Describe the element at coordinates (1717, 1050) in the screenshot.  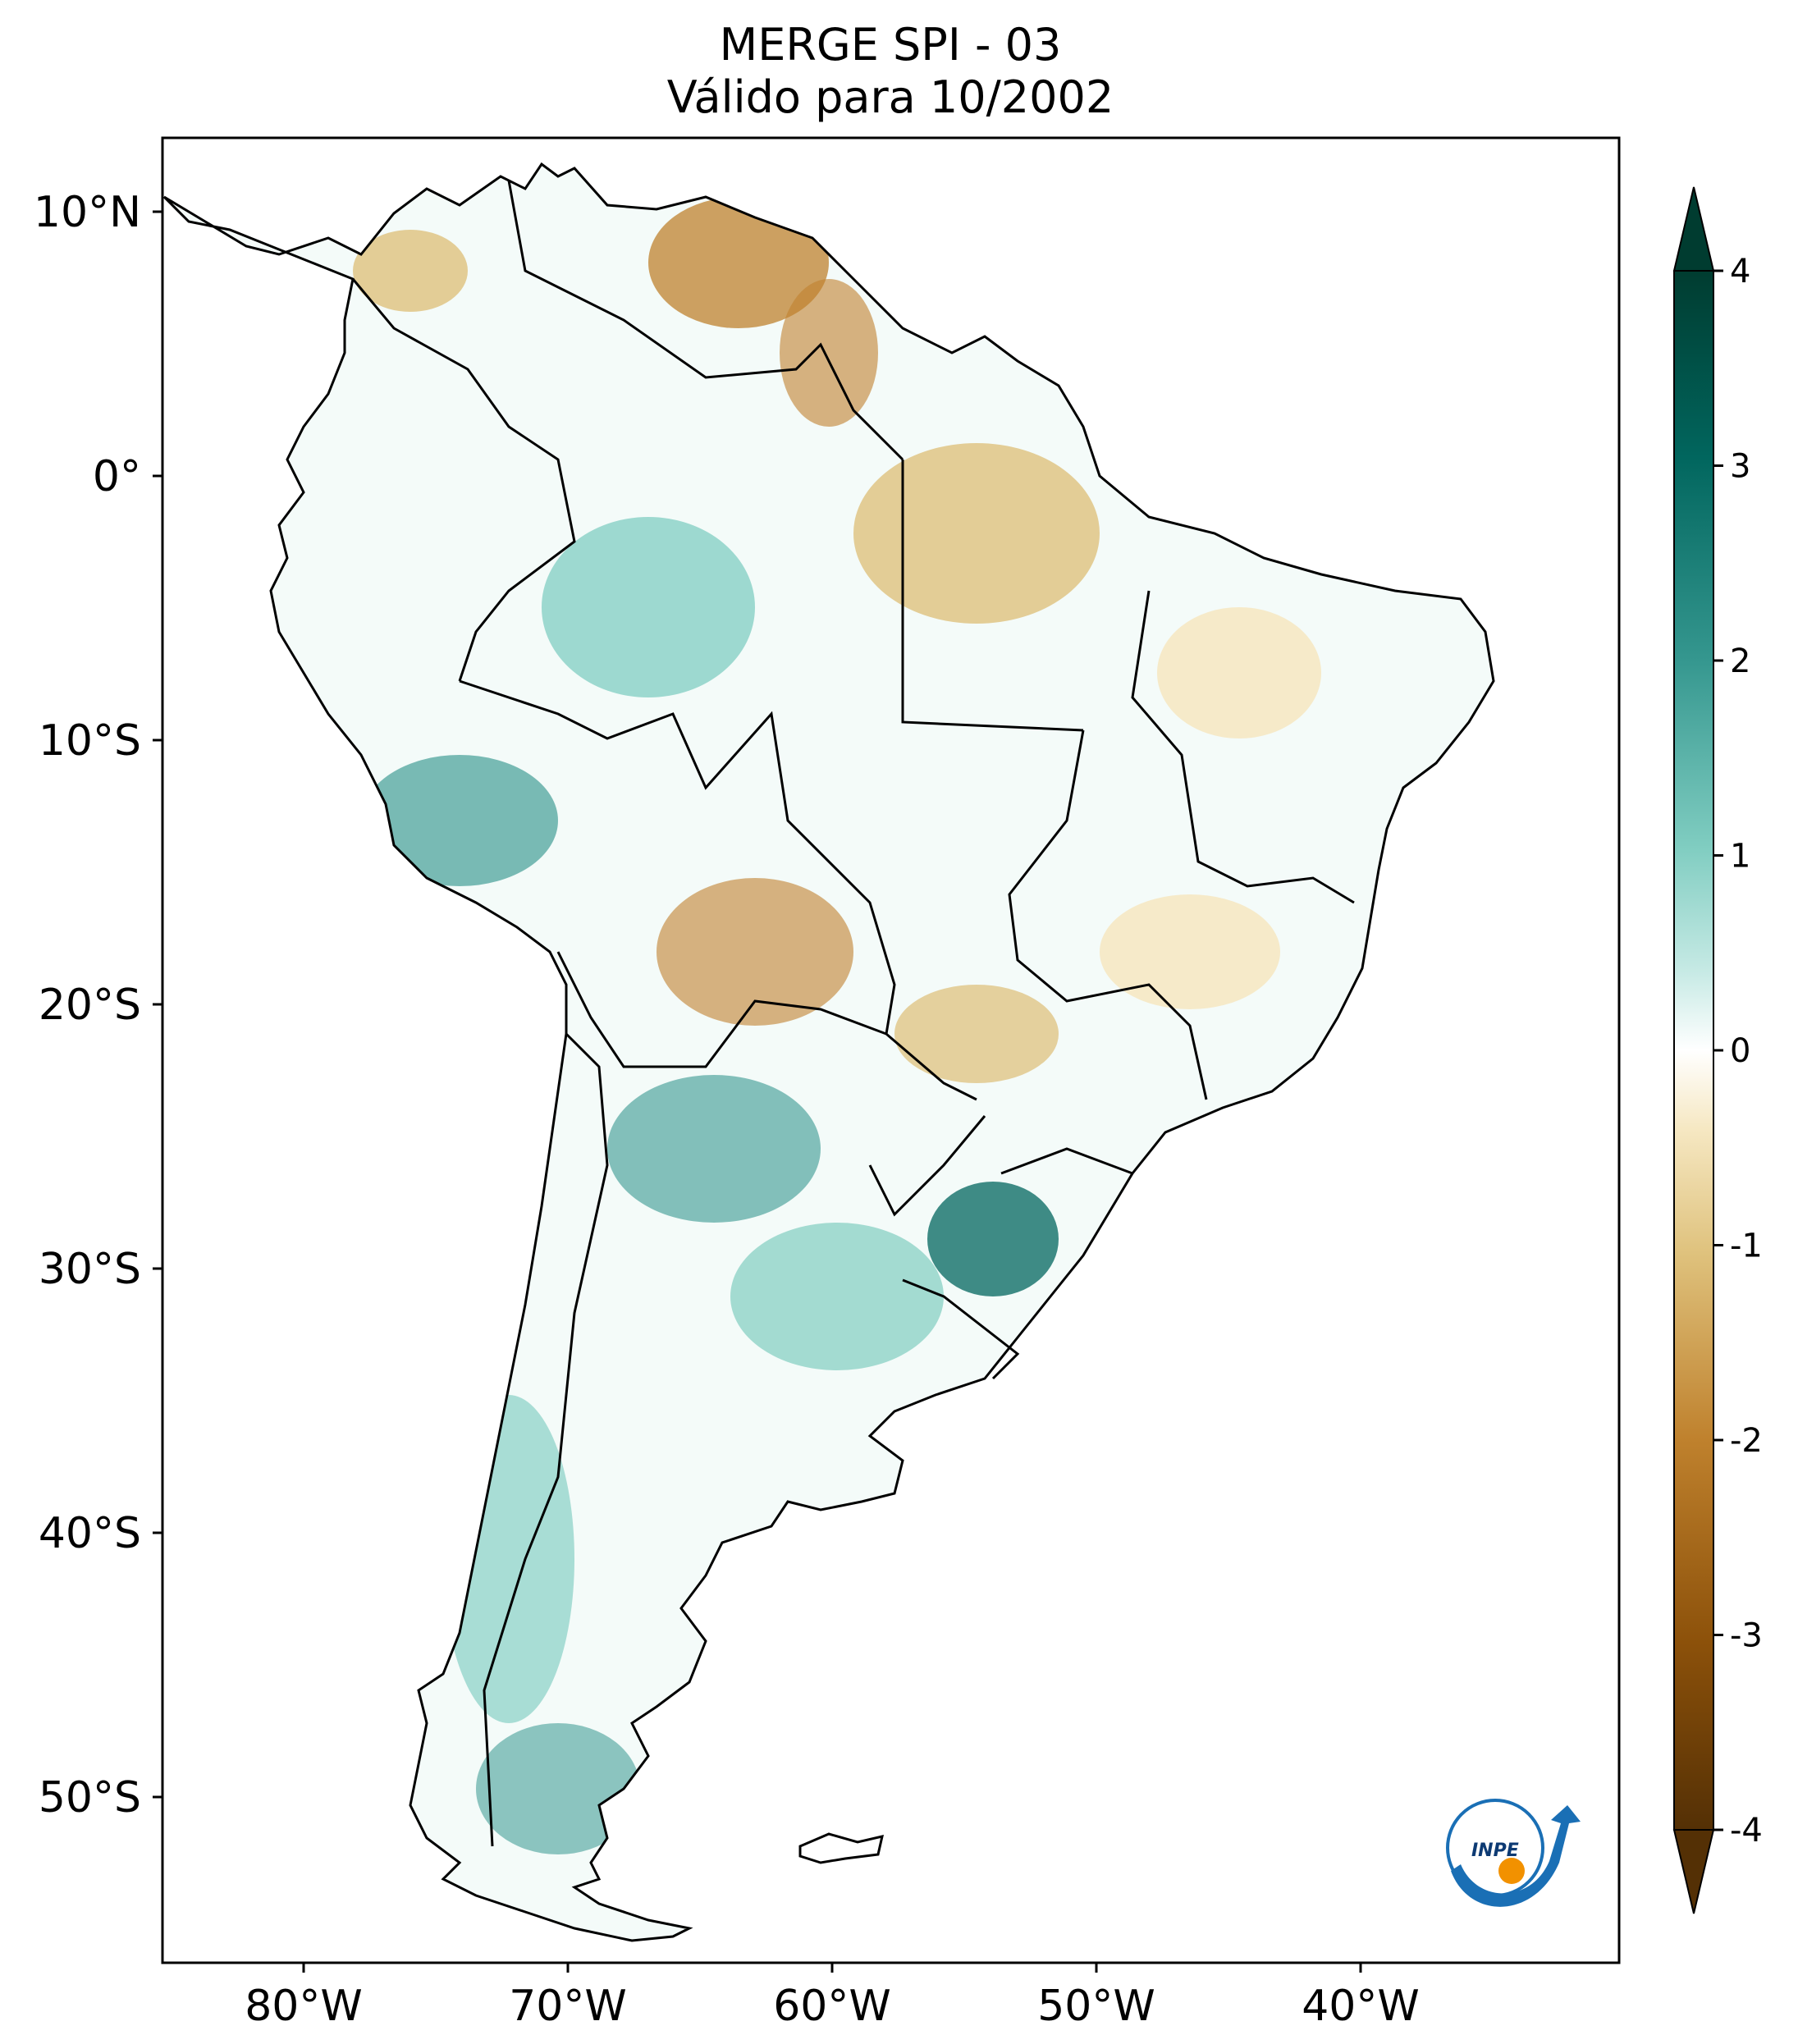
I see `colorbar: 4 3 2 1 0 -1 -2 -3 -4` at that location.